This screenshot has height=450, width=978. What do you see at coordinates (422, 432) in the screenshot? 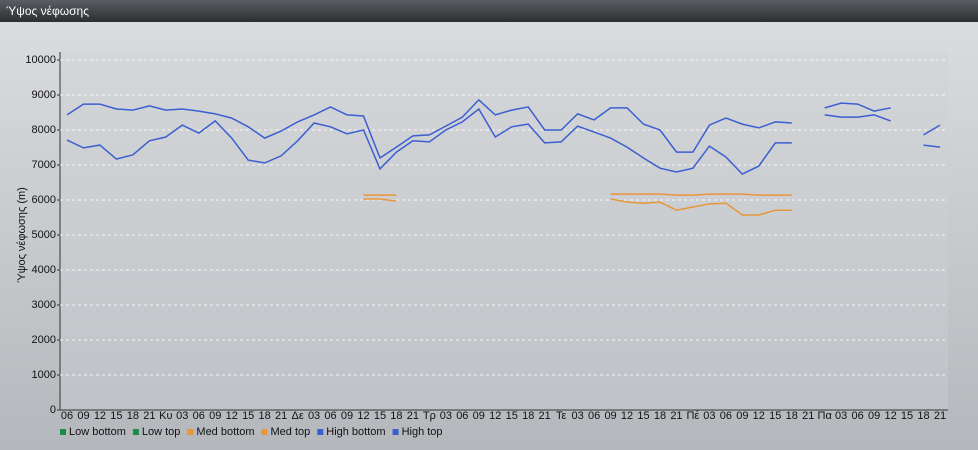
I see `legend-label: High top` at bounding box center [422, 432].